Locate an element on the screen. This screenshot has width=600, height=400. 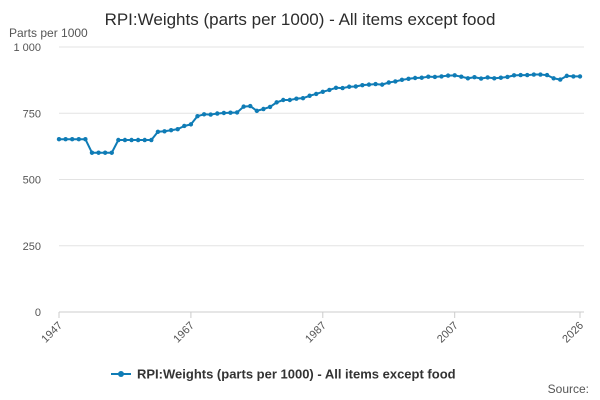
x-axis: 1947 1967 1987 2007 2026 is located at coordinates (312, 328).